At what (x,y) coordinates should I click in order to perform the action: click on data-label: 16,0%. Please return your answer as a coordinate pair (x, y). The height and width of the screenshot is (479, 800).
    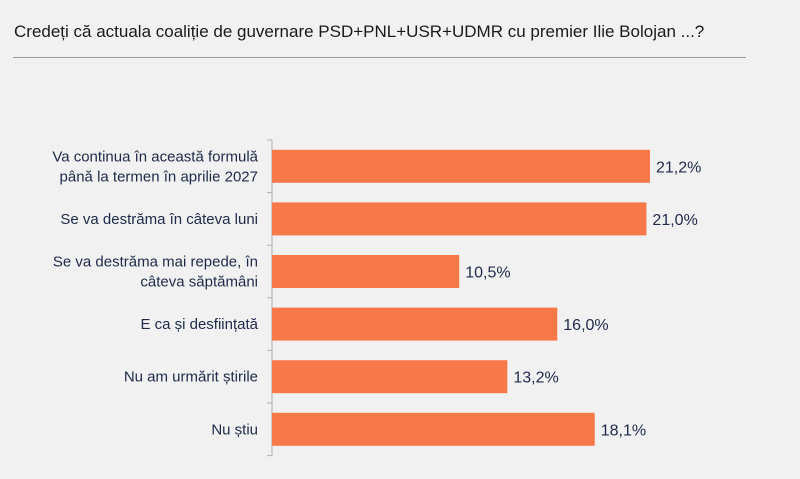
    Looking at the image, I should click on (585, 325).